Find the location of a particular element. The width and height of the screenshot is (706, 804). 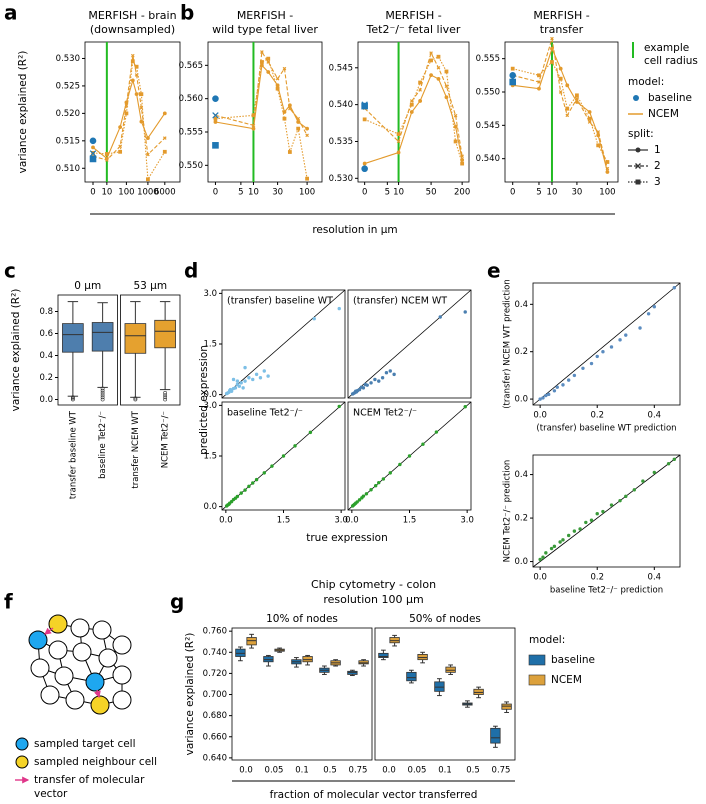

x-tick-label: 30 is located at coordinates (577, 193).